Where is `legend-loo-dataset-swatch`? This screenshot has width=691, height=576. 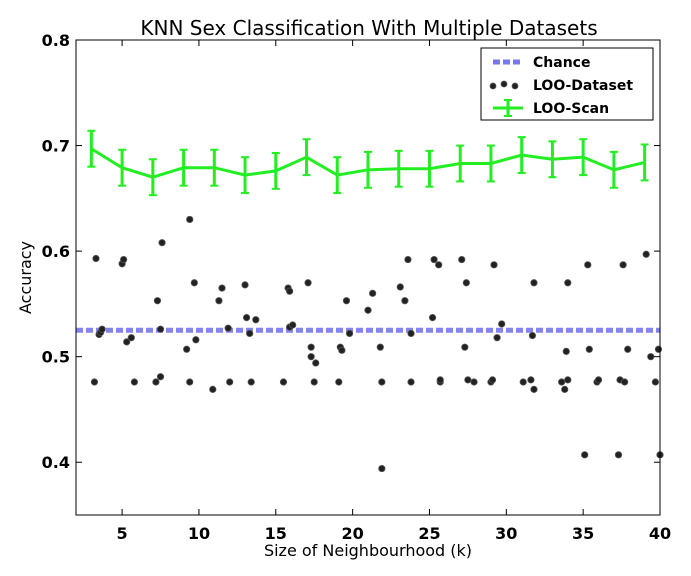 legend-loo-dataset-swatch is located at coordinates (504, 85).